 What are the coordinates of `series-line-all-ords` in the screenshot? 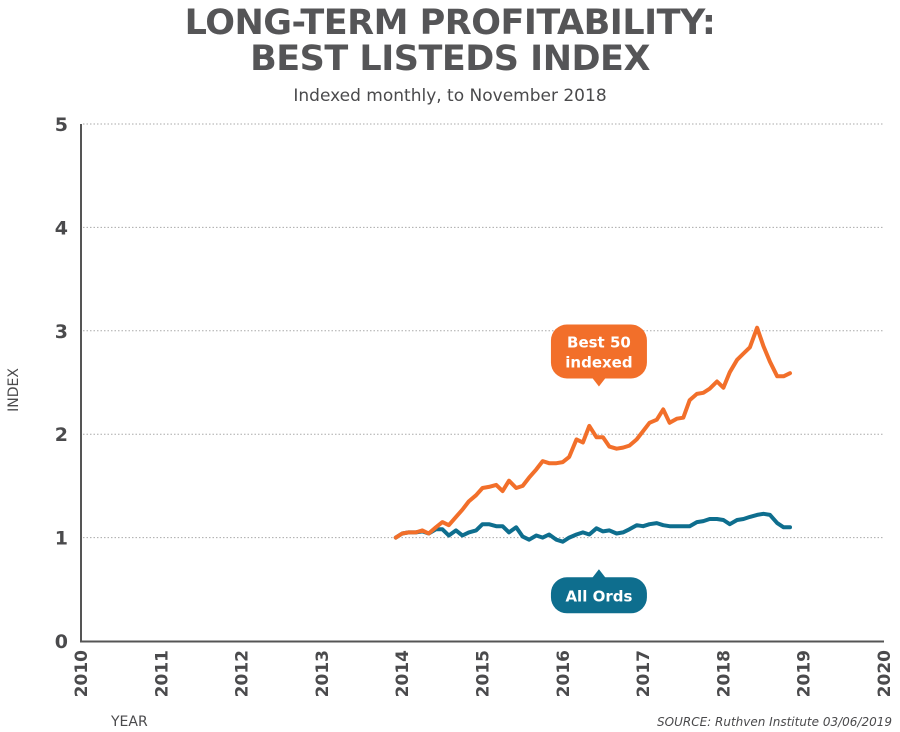 It's located at (592, 527).